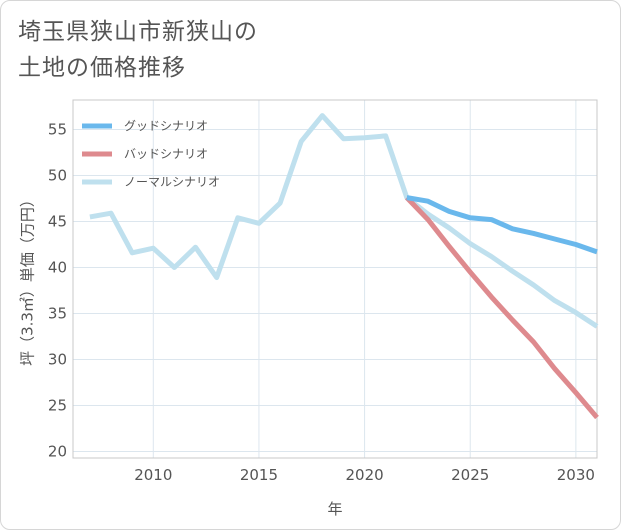  I want to click on y-axis-title: 坪（3.3㎡）単価（万円）, so click(28, 279).